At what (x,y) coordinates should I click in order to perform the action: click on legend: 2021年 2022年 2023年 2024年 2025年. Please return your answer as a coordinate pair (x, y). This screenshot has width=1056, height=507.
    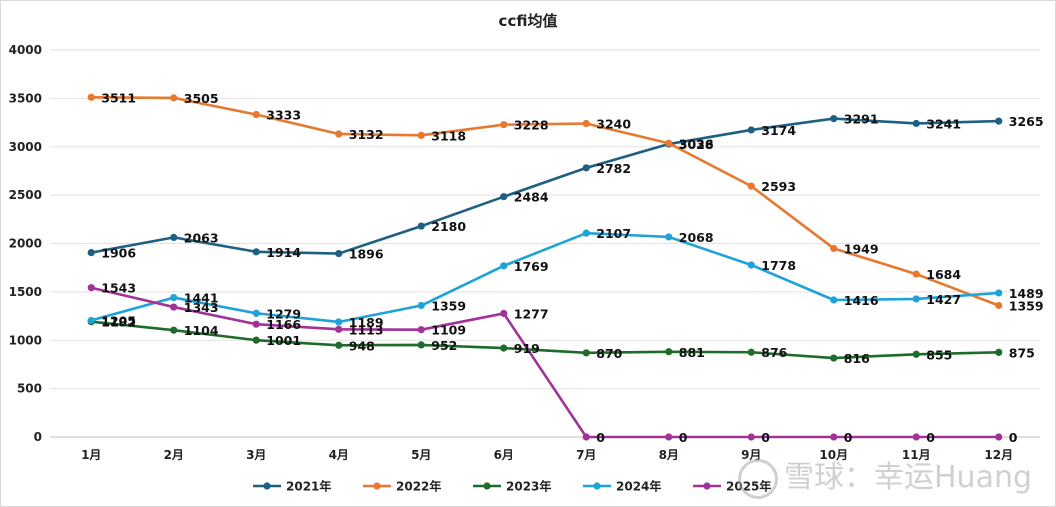
    Looking at the image, I should click on (512, 486).